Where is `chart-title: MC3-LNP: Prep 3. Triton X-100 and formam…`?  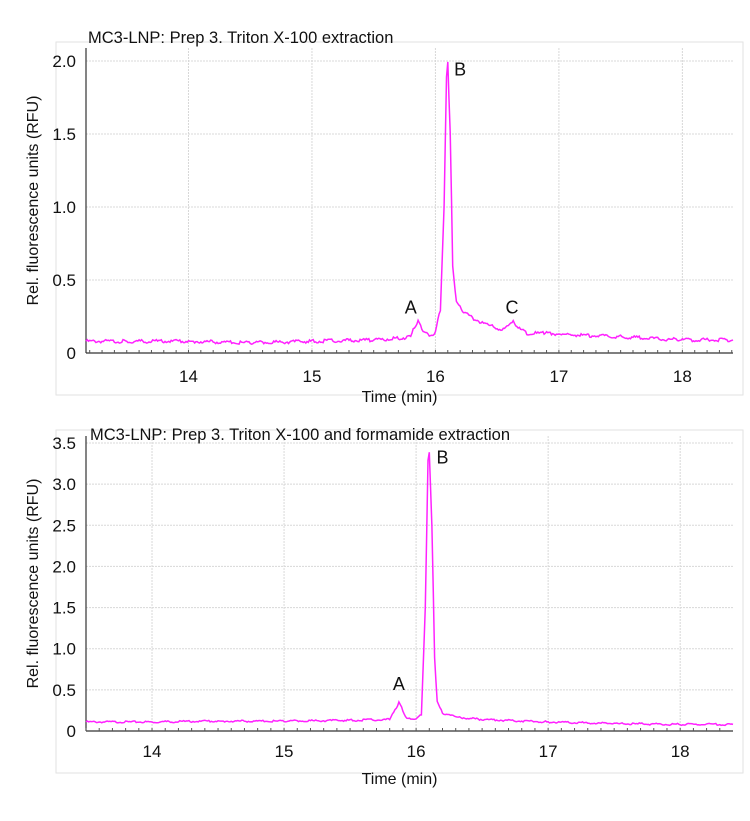
chart-title: MC3-LNP: Prep 3. Triton X-100 and formam… is located at coordinates (300, 435).